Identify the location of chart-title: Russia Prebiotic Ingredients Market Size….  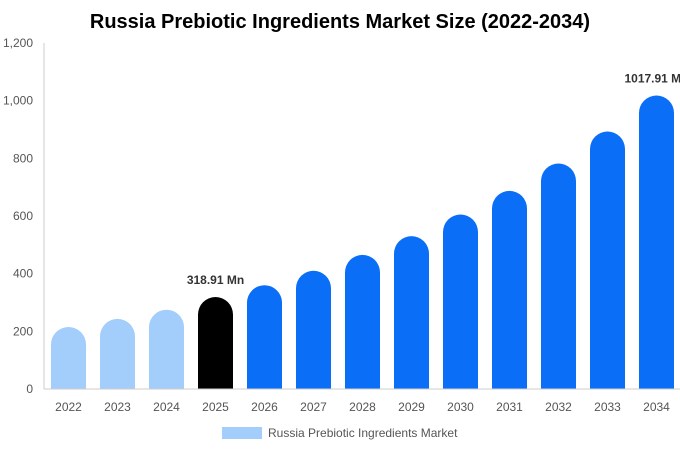
(340, 22).